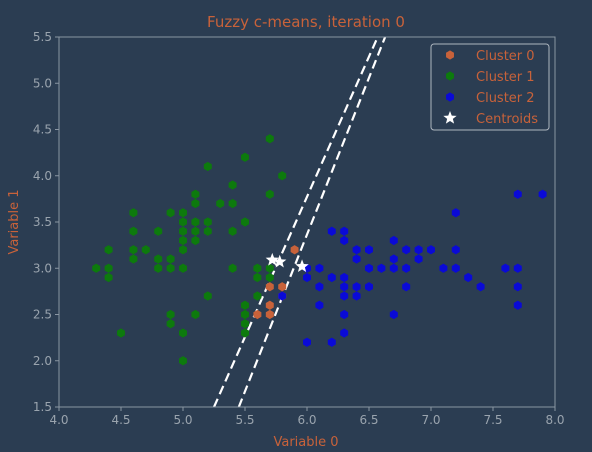 The width and height of the screenshot is (592, 452). What do you see at coordinates (507, 119) in the screenshot?
I see `legend-label-centroids: Centroids` at bounding box center [507, 119].